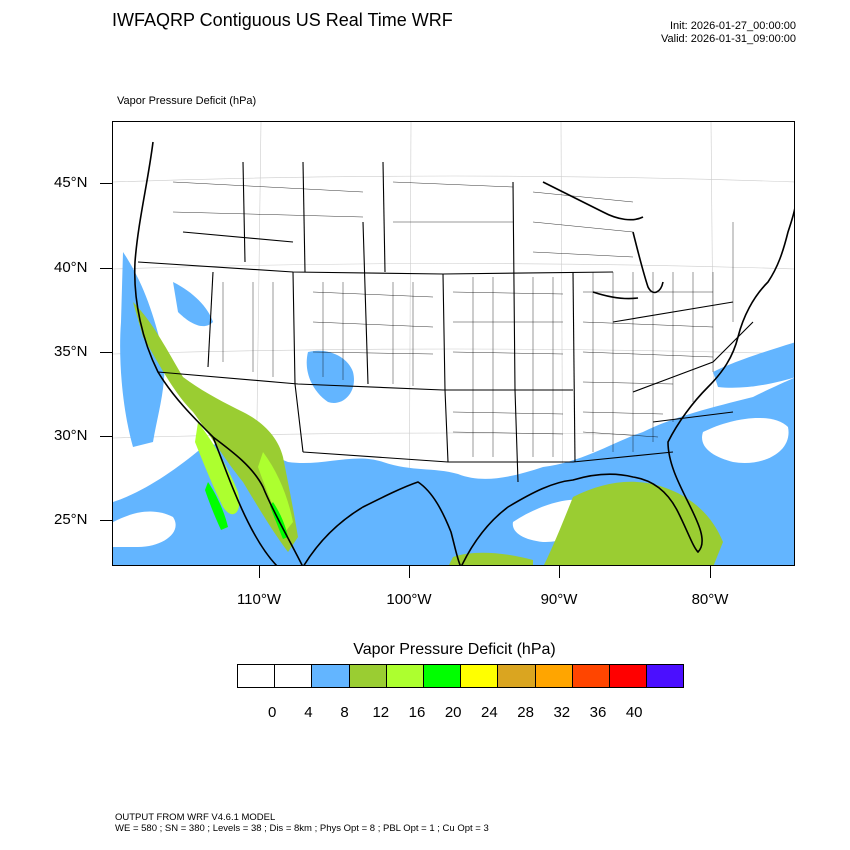 The image size is (850, 850). What do you see at coordinates (71, 435) in the screenshot?
I see `lat-label-30: 30°N` at bounding box center [71, 435].